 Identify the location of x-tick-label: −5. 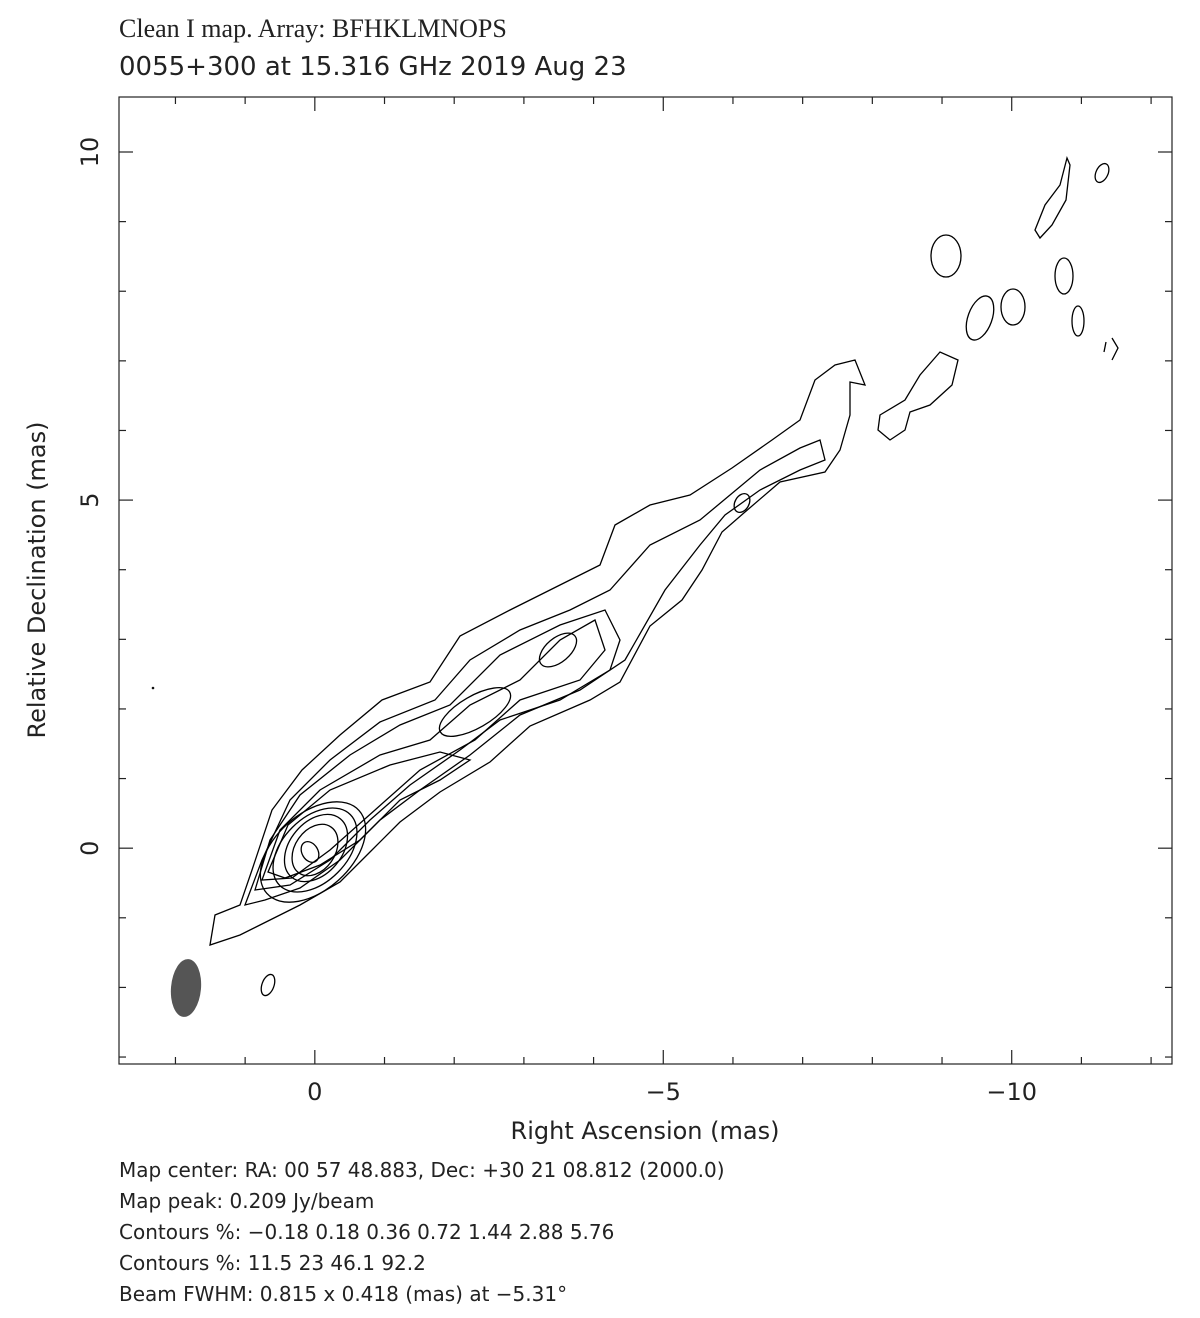
(663, 1092).